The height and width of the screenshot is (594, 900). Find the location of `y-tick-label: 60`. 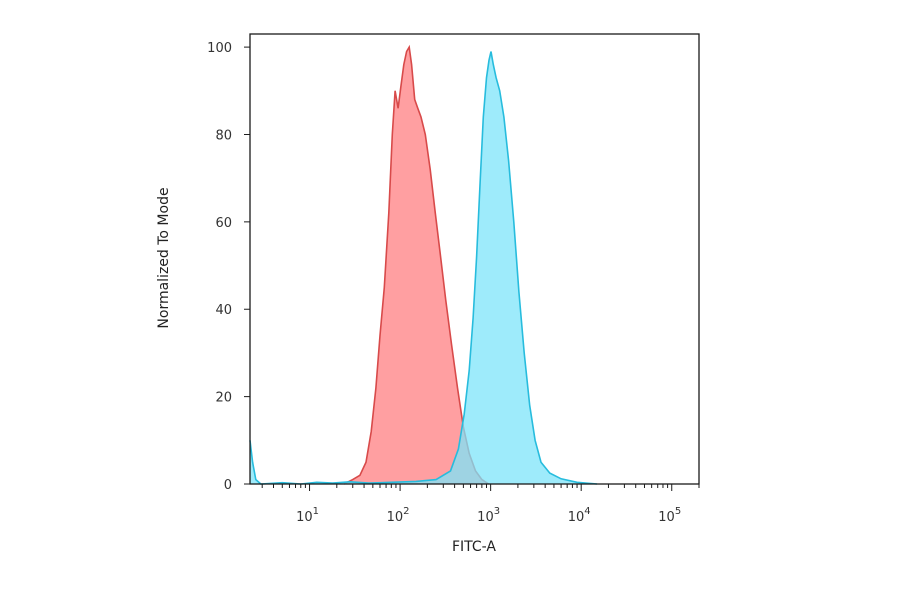

y-tick-label: 60 is located at coordinates (223, 223).